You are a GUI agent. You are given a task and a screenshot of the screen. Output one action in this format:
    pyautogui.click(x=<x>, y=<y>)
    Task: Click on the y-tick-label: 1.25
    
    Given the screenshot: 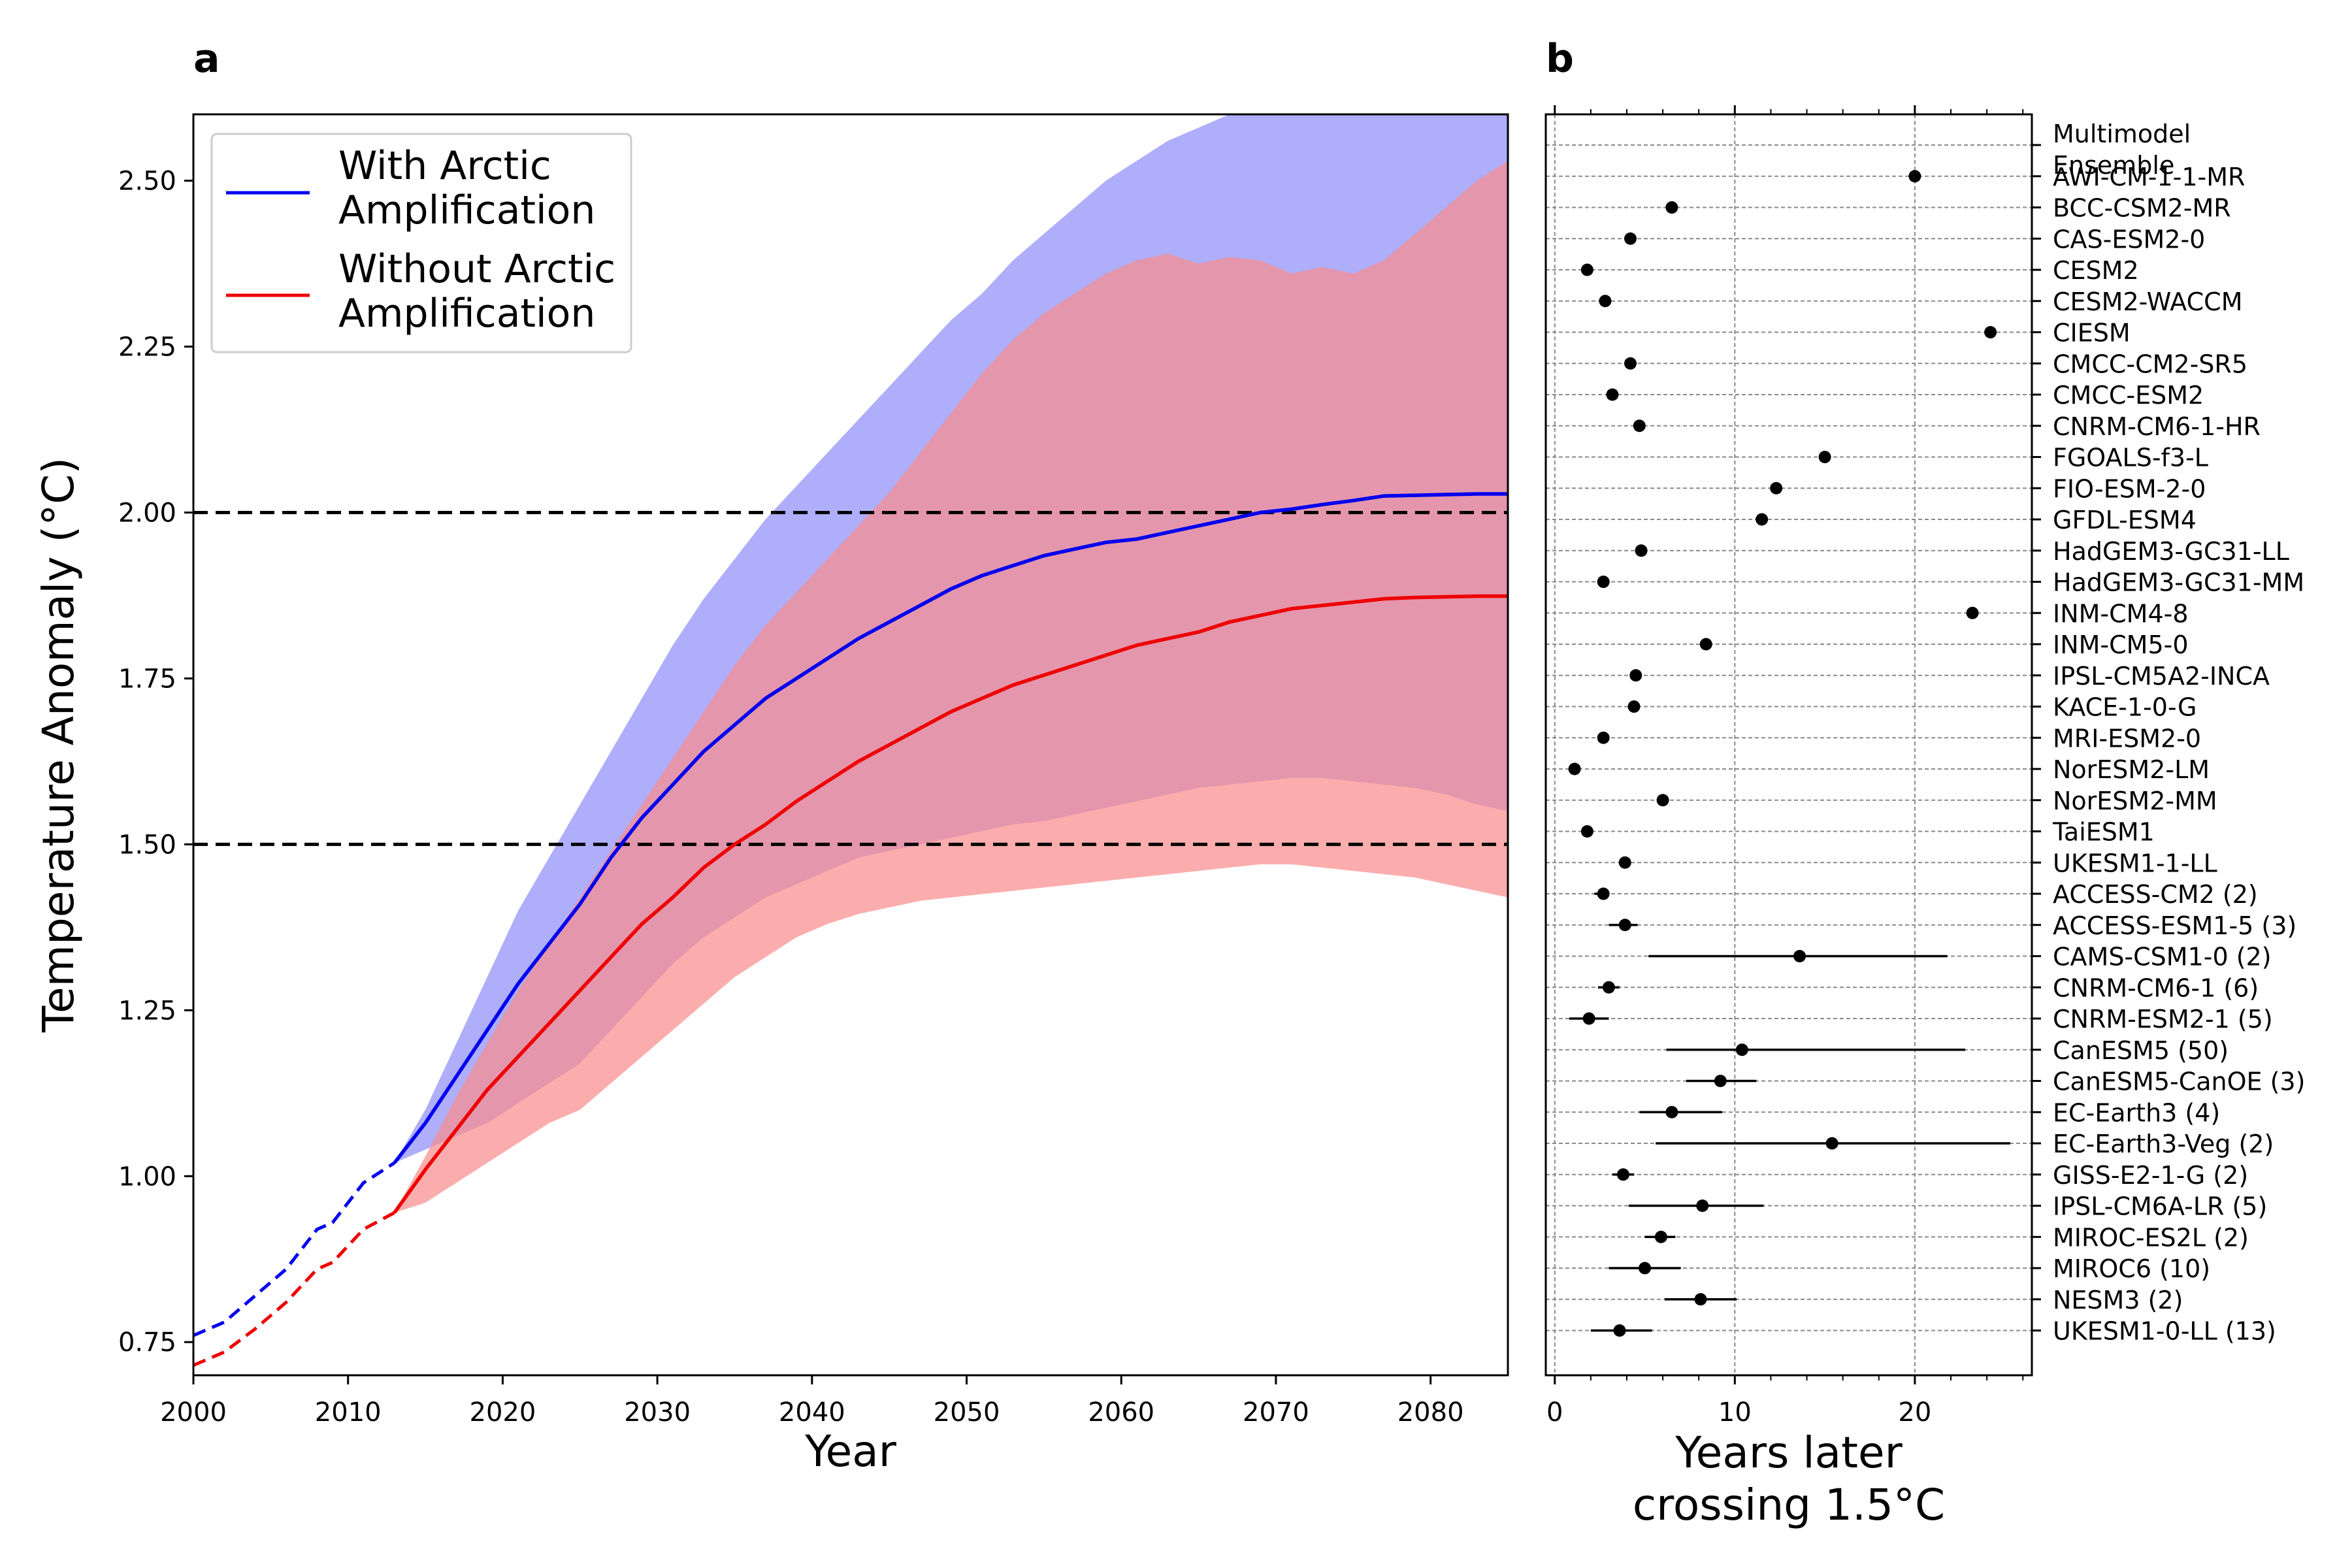 What is the action you would take?
    pyautogui.click(x=147, y=1011)
    